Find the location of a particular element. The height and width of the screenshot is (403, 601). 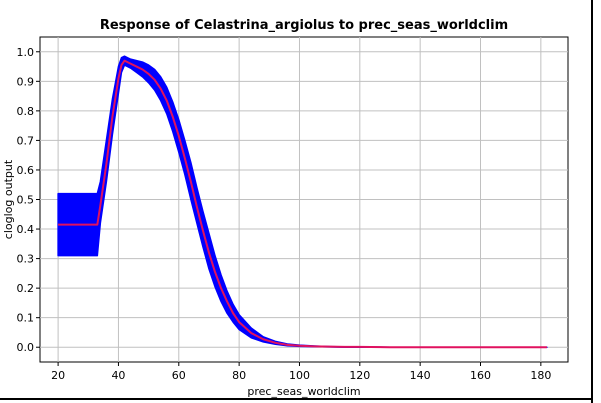

x-tick-label: 180 is located at coordinates (540, 375).